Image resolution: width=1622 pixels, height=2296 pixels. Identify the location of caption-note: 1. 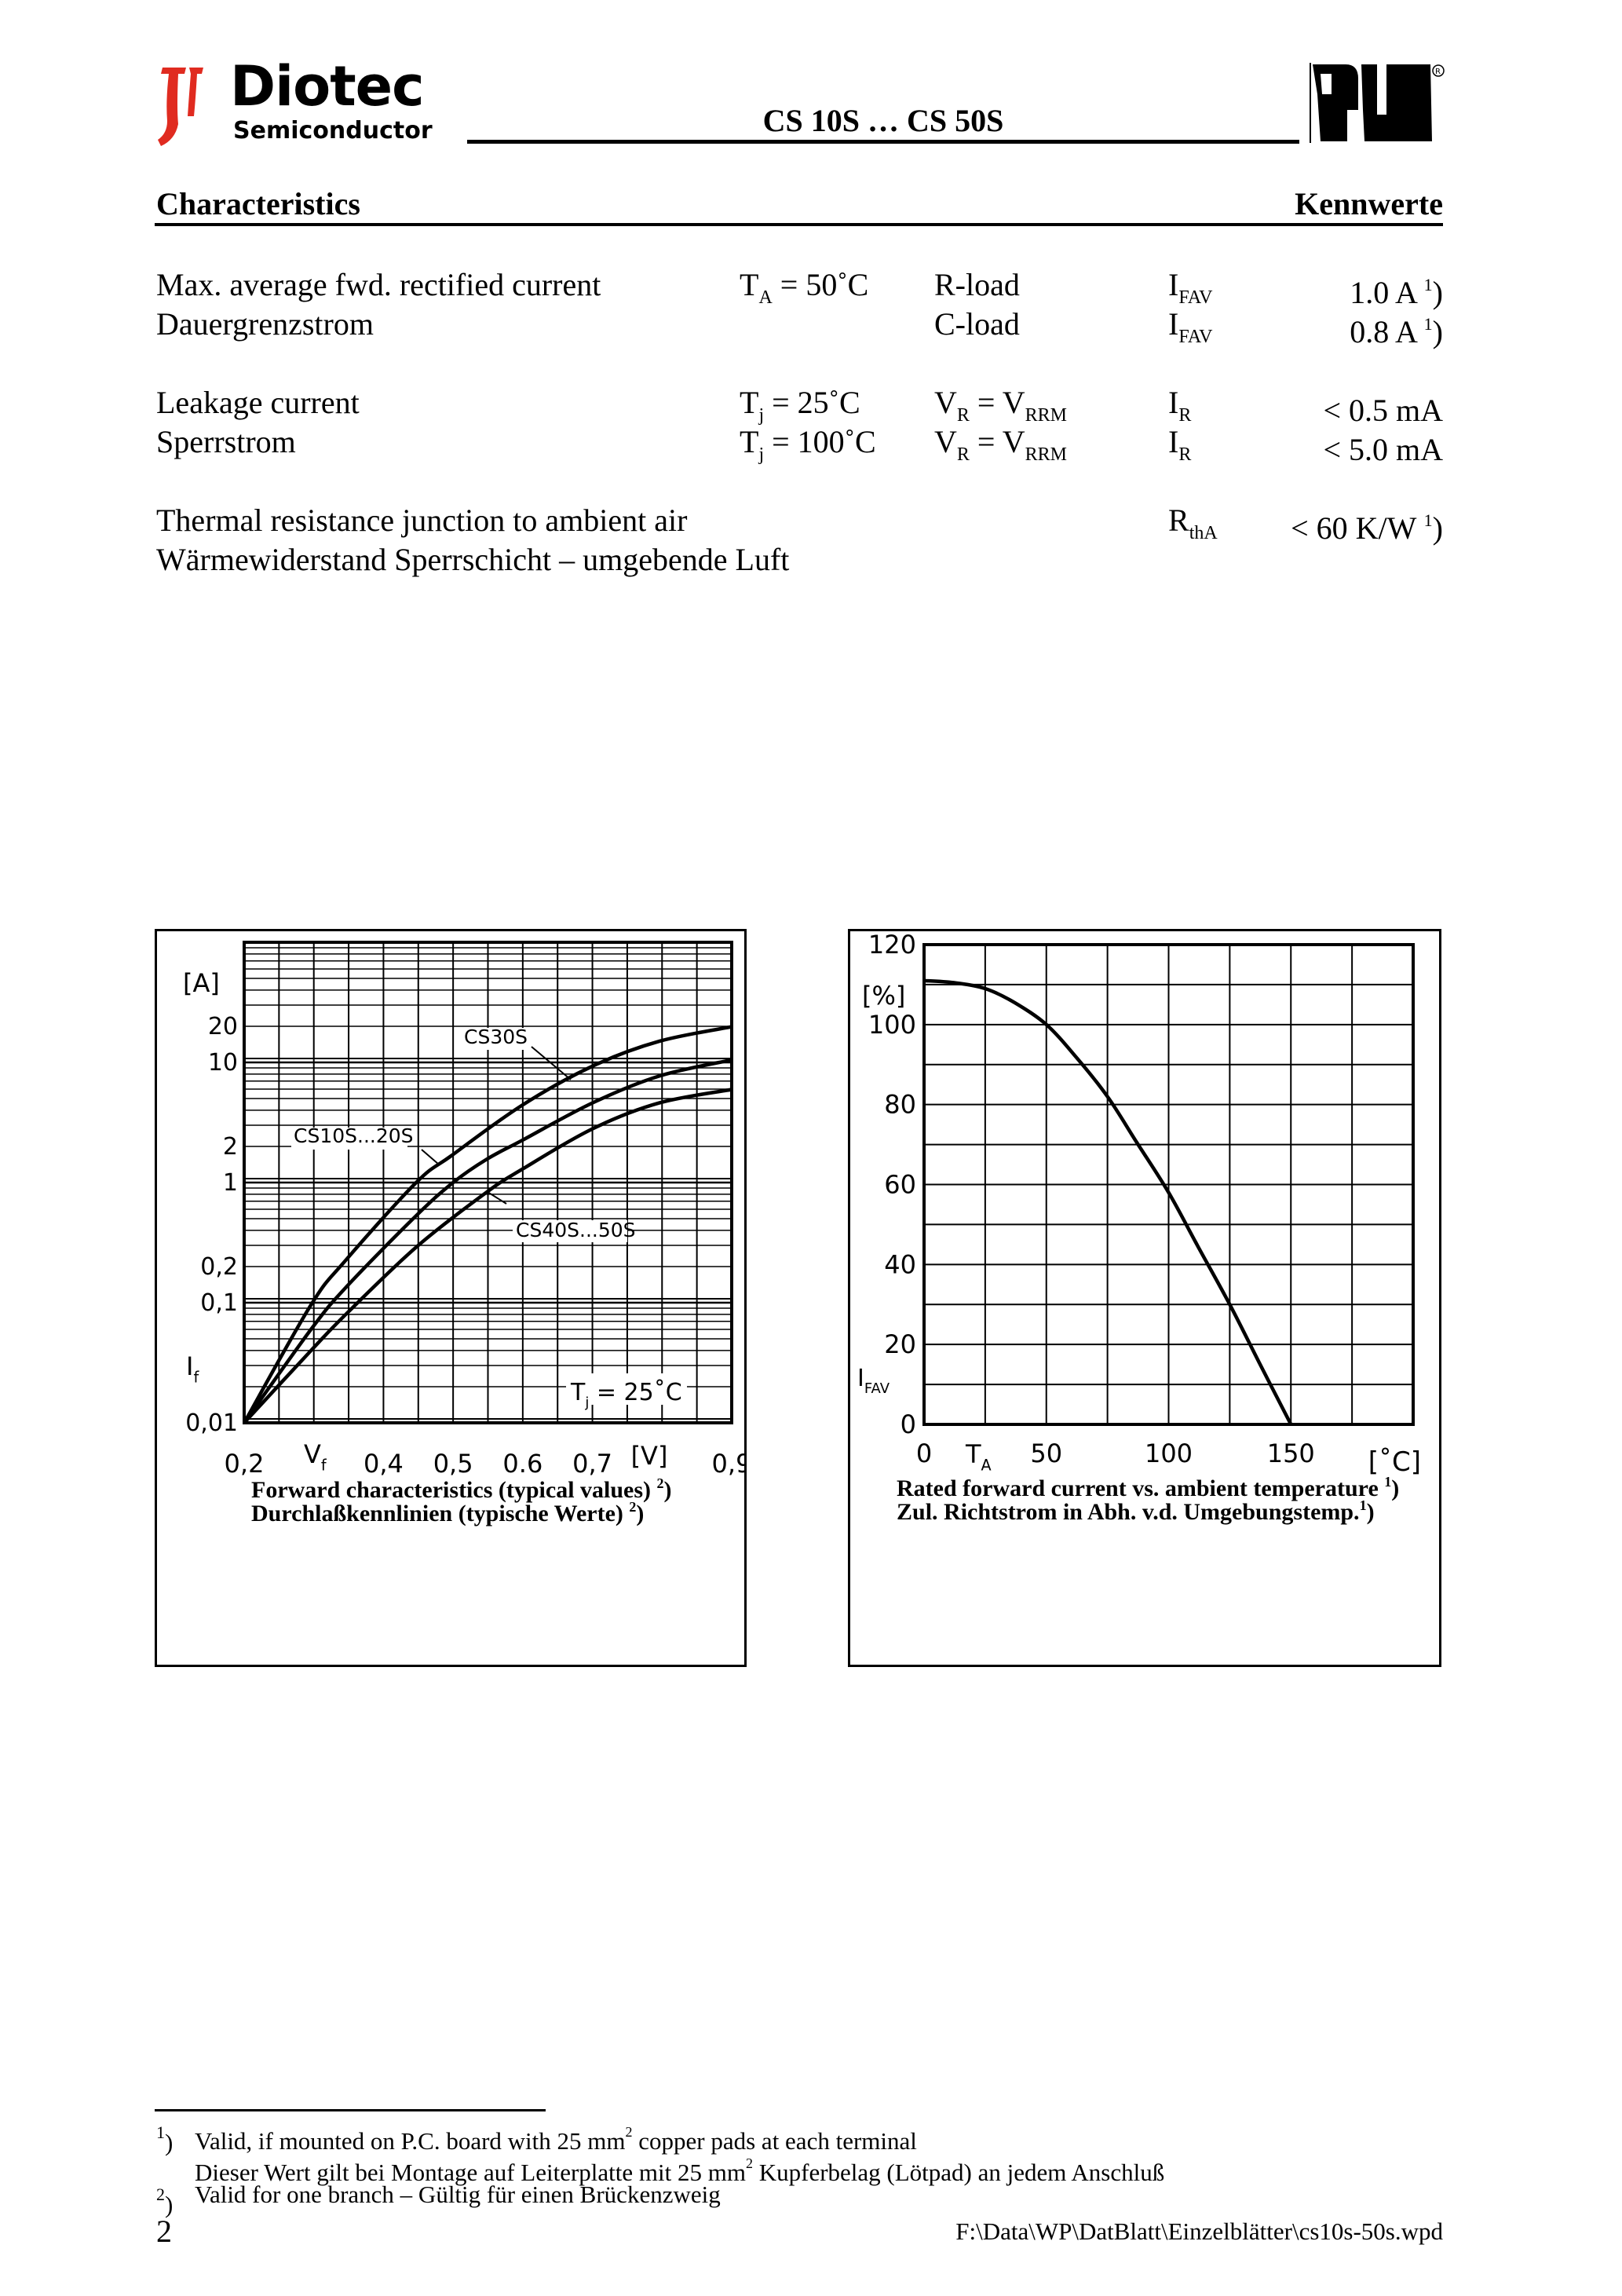
(1387, 1482).